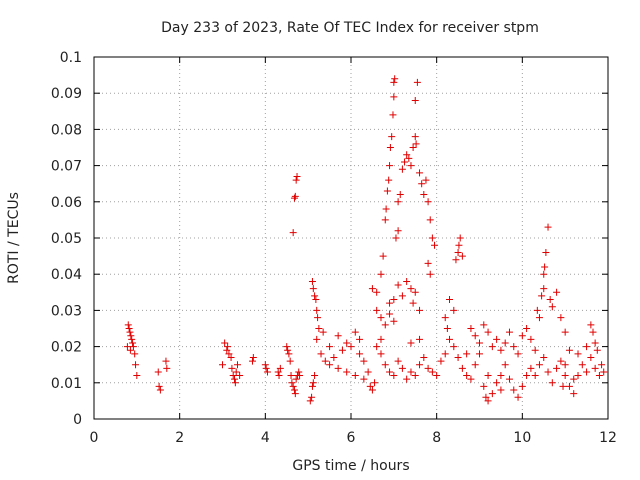 This screenshot has width=640, height=480. Describe the element at coordinates (66, 239) in the screenshot. I see `y-tick-label: 0.05` at that location.